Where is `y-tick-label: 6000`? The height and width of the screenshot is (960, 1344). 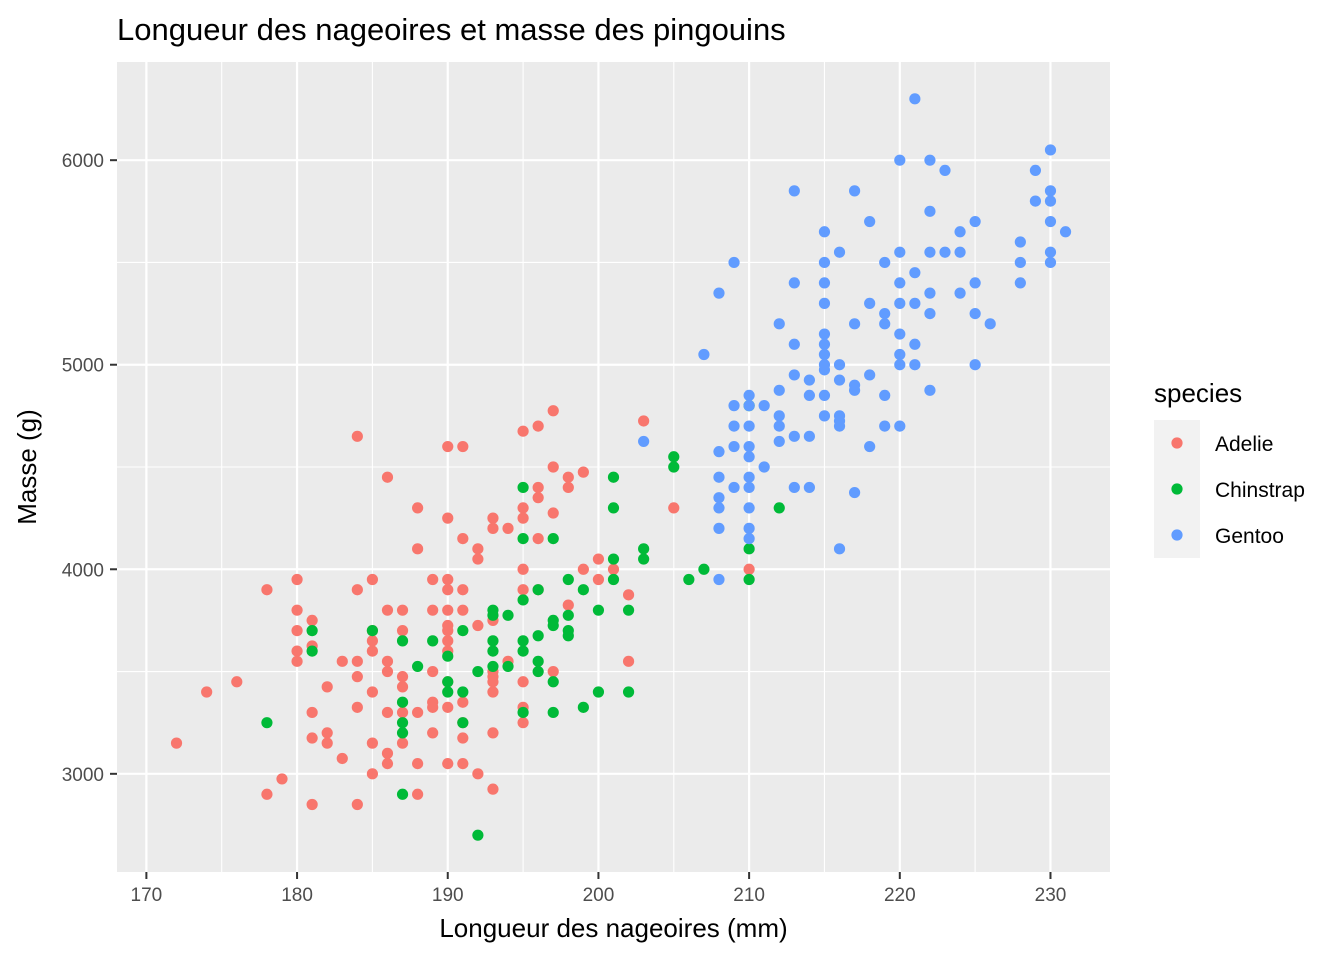
y-tick-label: 6000 is located at coordinates (83, 161).